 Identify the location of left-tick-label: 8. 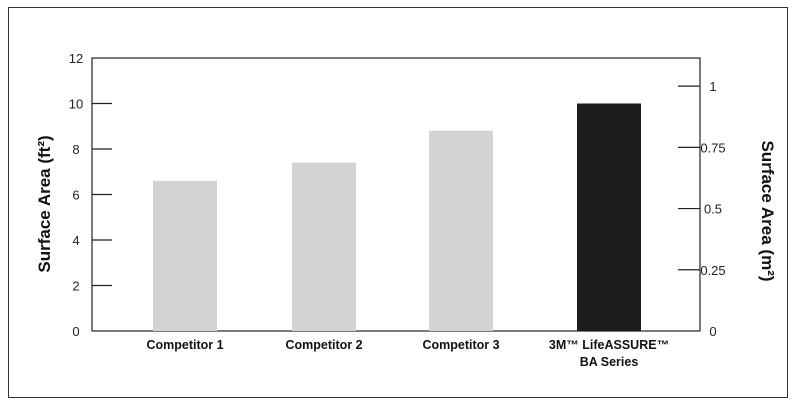
(75, 149).